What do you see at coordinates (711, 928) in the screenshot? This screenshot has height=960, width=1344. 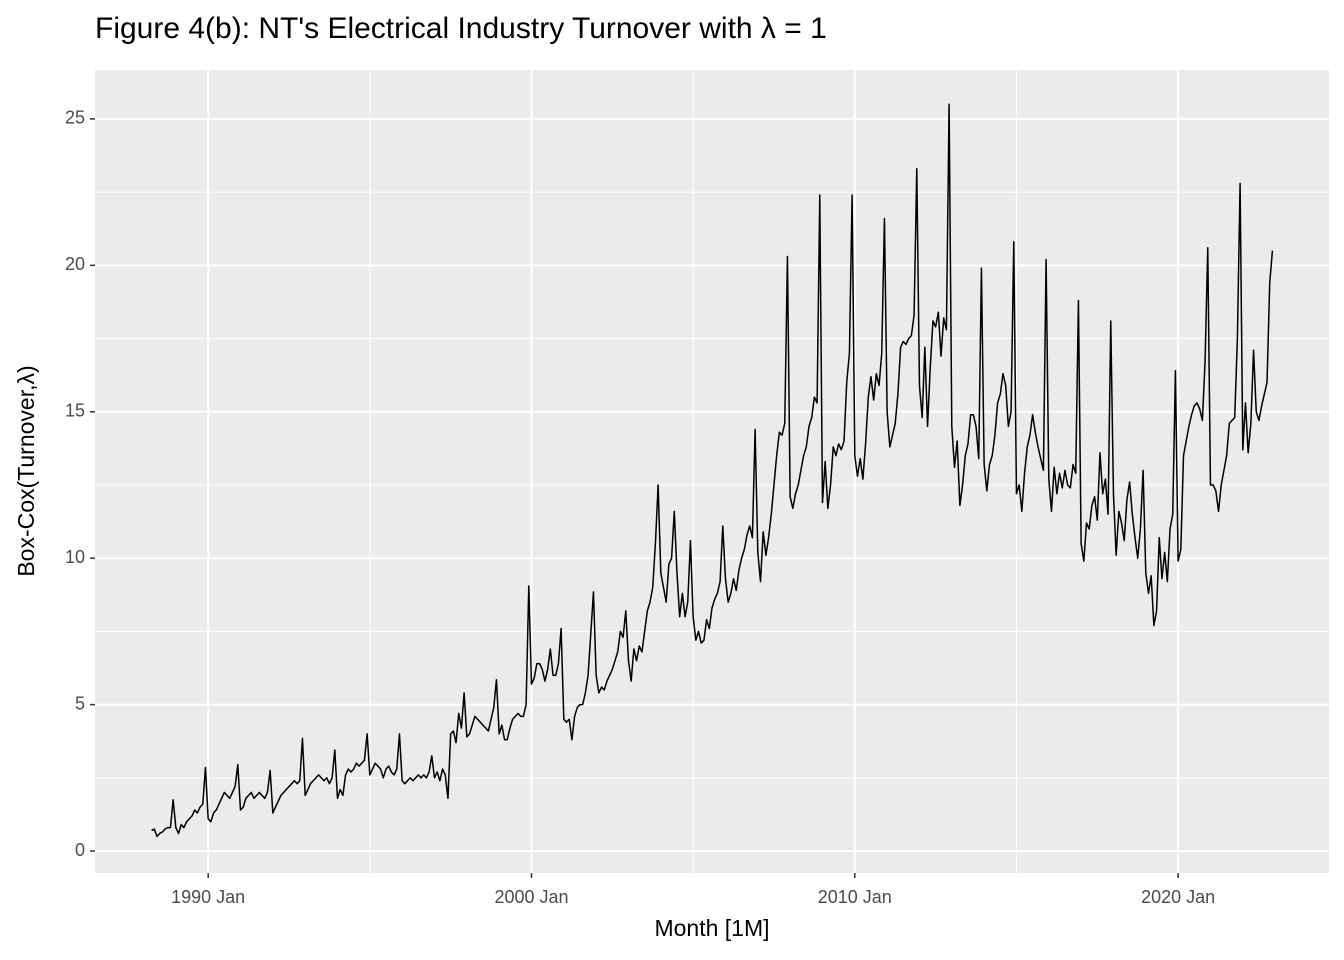 I see `x-axis-title: Month [1M]` at bounding box center [711, 928].